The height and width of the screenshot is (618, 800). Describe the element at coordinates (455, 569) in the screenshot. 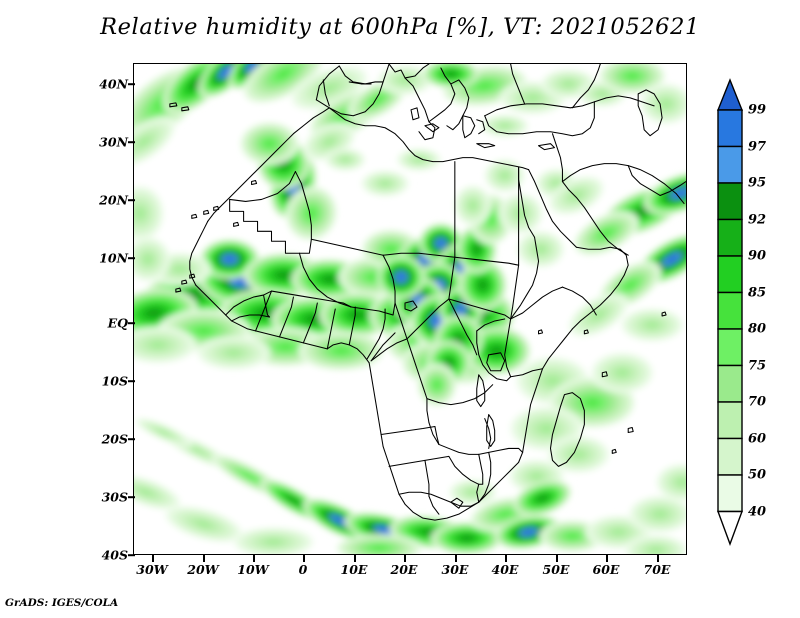

I see `x-tick-label: 30E` at that location.